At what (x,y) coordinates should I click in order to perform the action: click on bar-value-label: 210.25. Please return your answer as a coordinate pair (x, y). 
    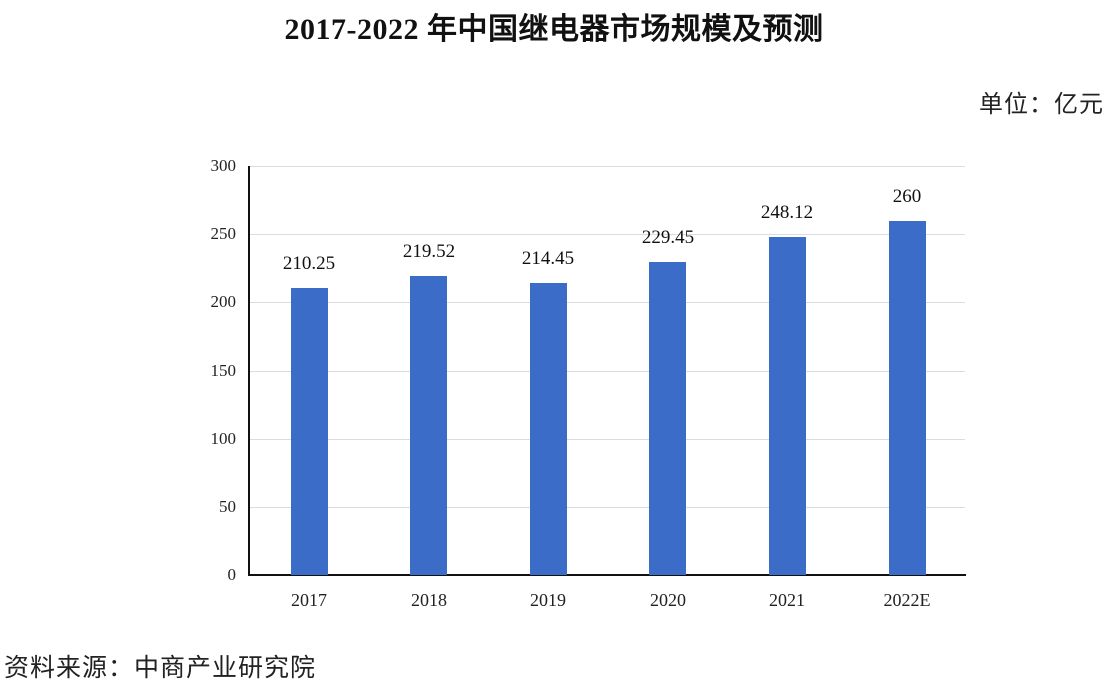
    Looking at the image, I should click on (309, 263).